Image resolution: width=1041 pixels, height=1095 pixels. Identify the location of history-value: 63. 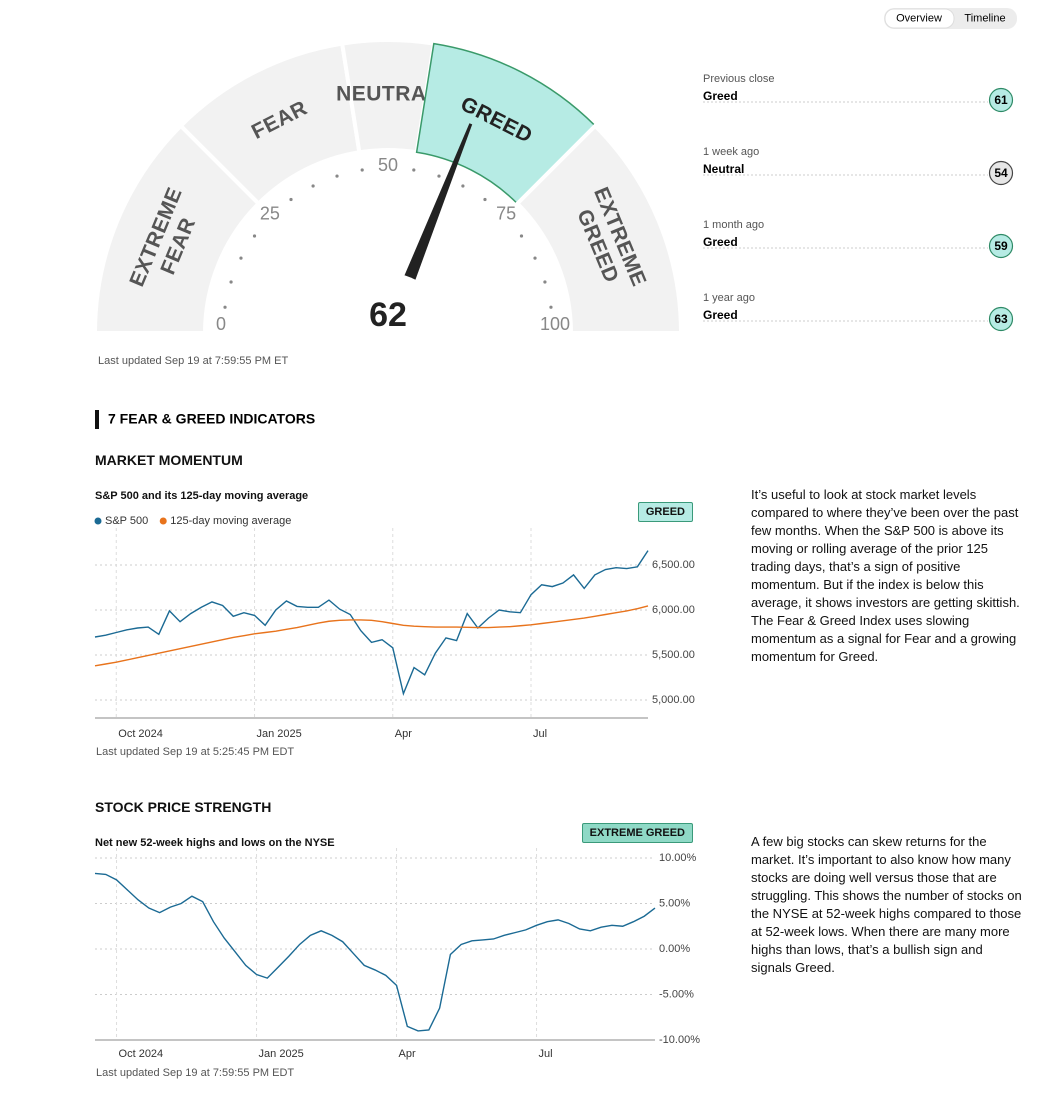
(1001, 319).